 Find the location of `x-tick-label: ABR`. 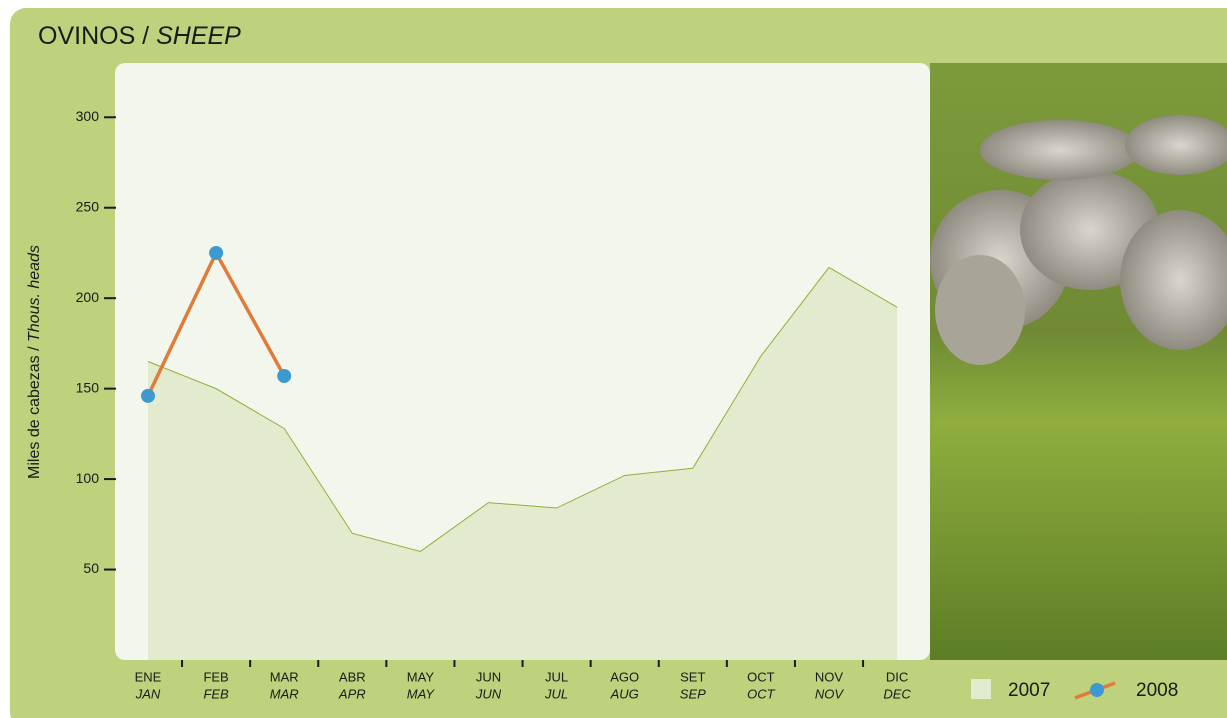

x-tick-label: ABR is located at coordinates (352, 676).